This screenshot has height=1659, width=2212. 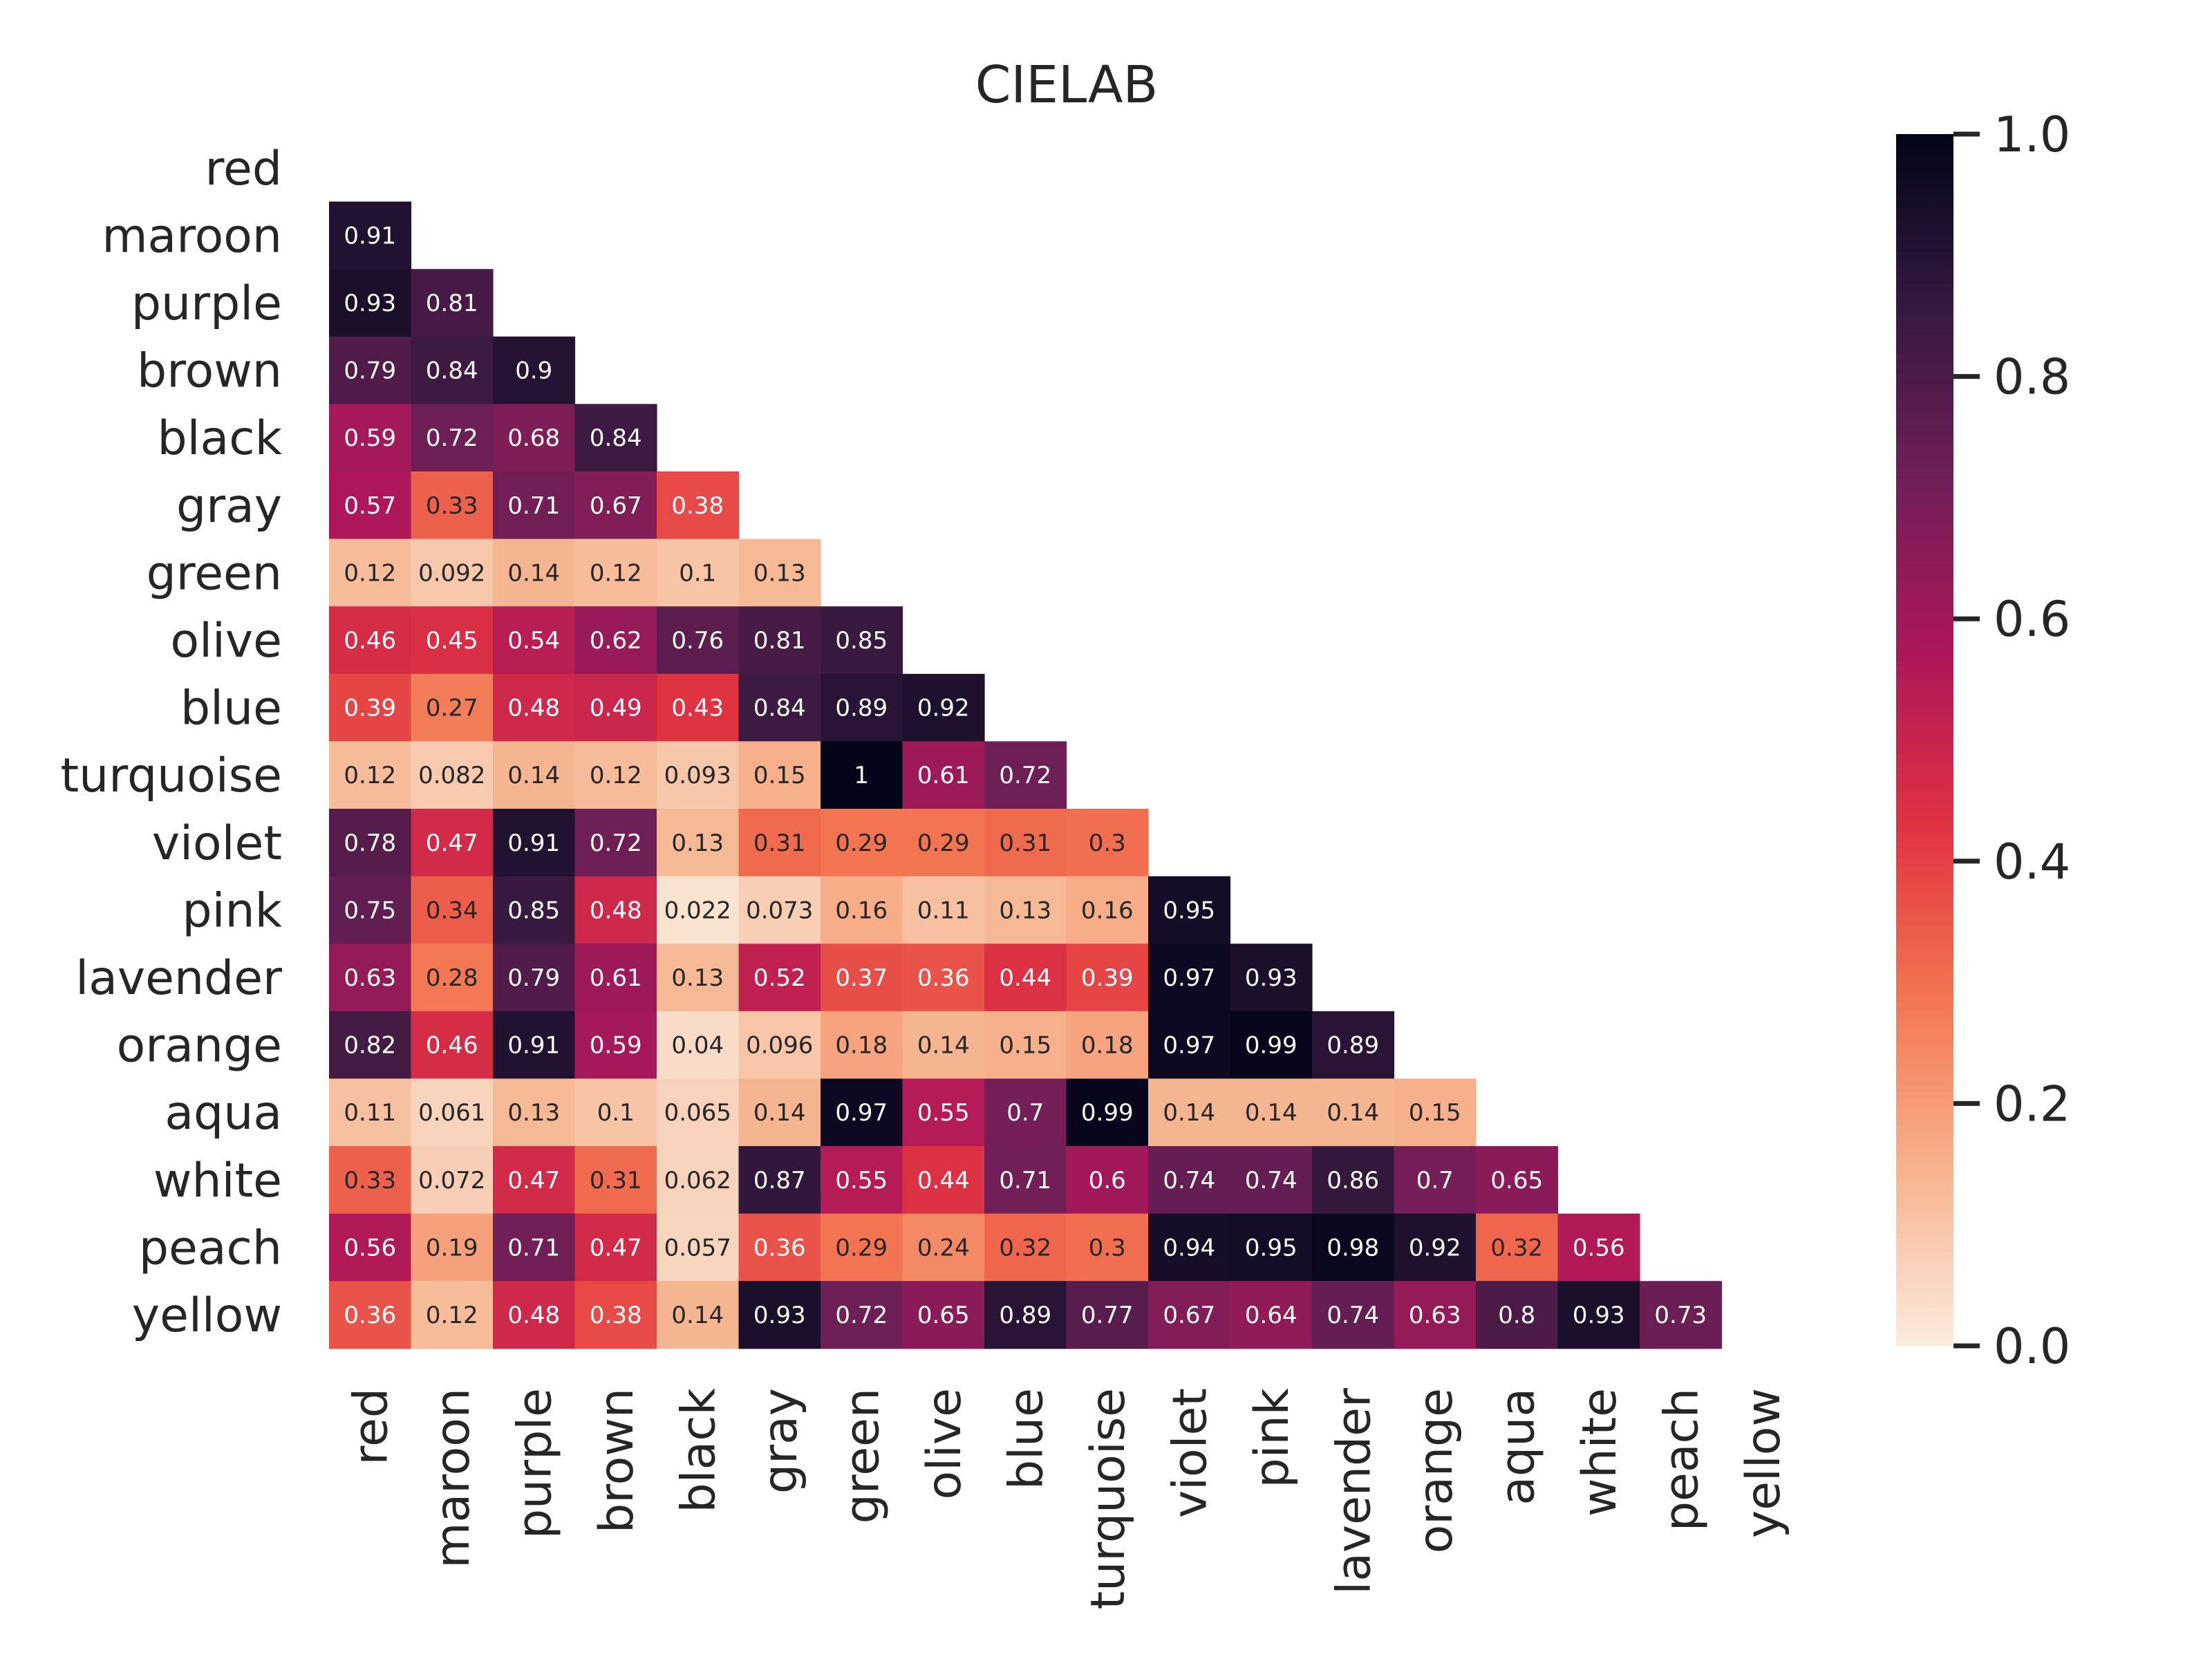 I want to click on cell-value-orange-purple: 0.91, so click(x=533, y=1046).